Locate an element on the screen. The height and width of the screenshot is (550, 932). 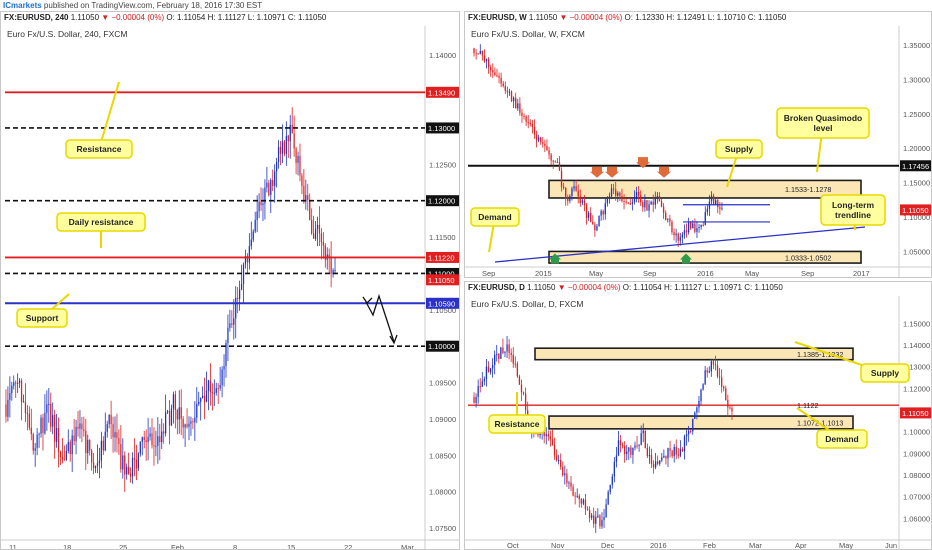
level-tag-1.12000 is located at coordinates (442, 201).